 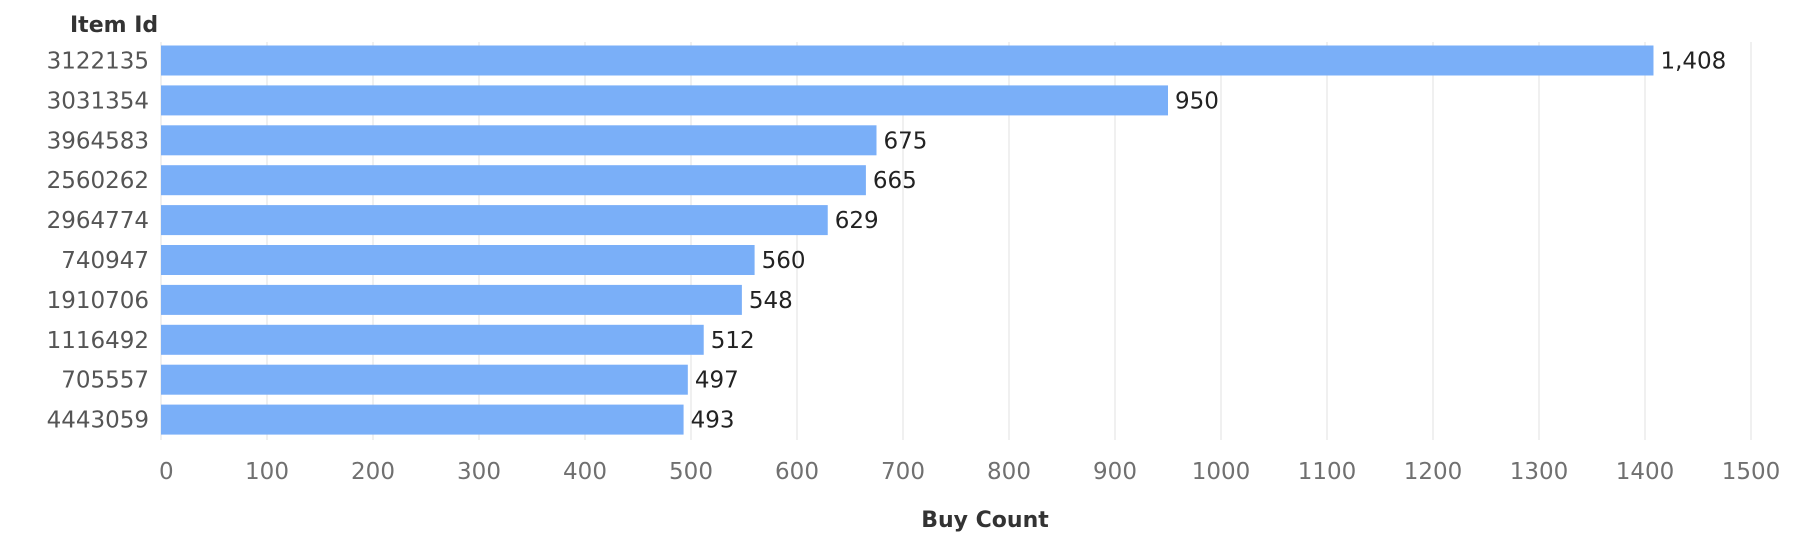 What do you see at coordinates (691, 472) in the screenshot?
I see `x-tick-label: 500` at bounding box center [691, 472].